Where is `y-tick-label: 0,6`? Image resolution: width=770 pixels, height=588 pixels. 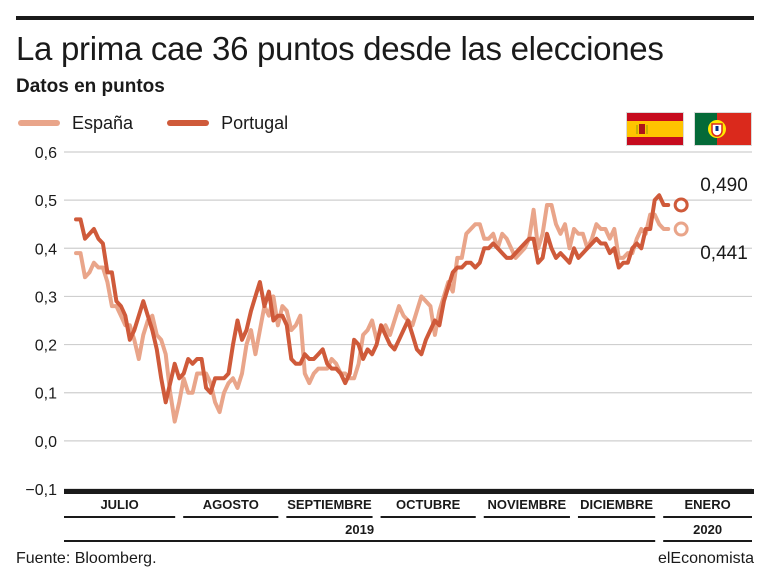 y-tick-label: 0,6 is located at coordinates (46, 153).